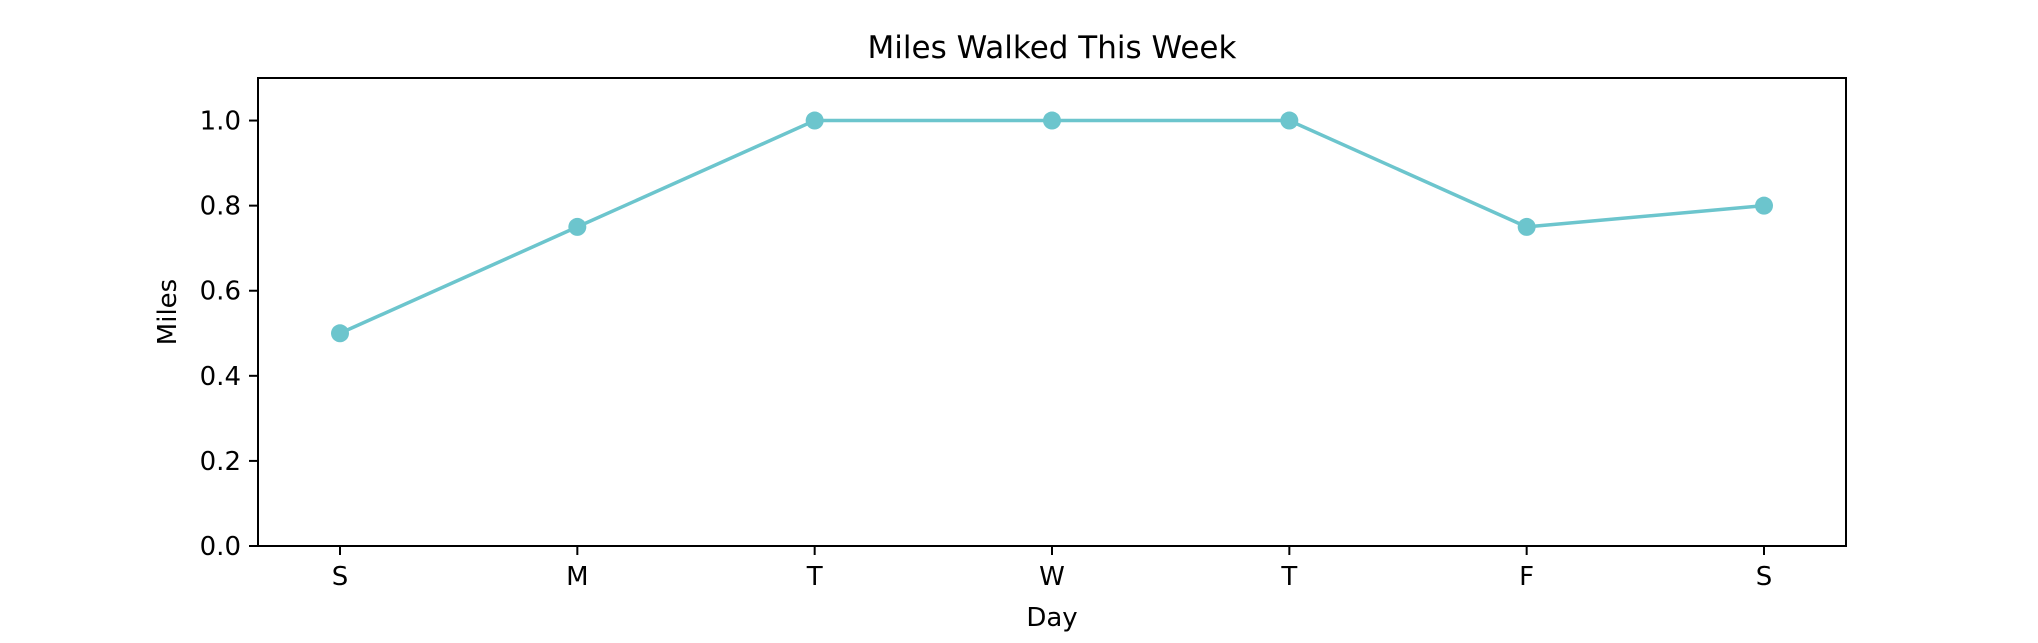  Describe the element at coordinates (220, 122) in the screenshot. I see `y-tick-label: 1.0` at that location.